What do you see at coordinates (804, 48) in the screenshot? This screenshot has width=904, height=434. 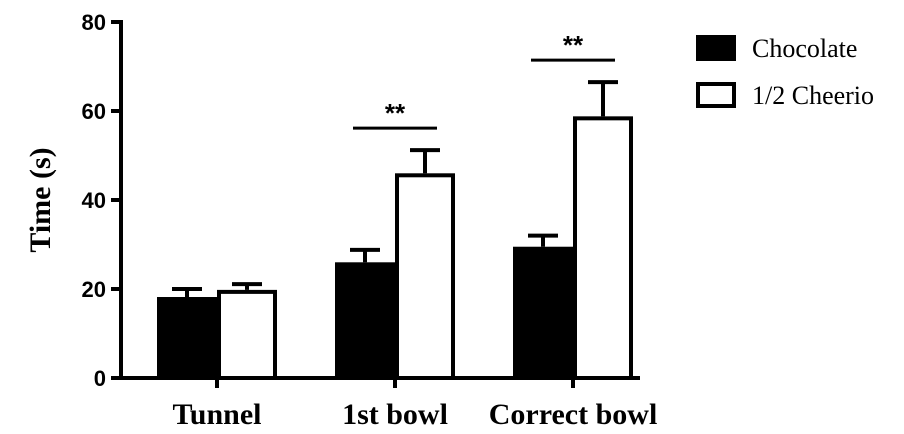 I see `legend-label-chocolate: Chocolate` at bounding box center [804, 48].